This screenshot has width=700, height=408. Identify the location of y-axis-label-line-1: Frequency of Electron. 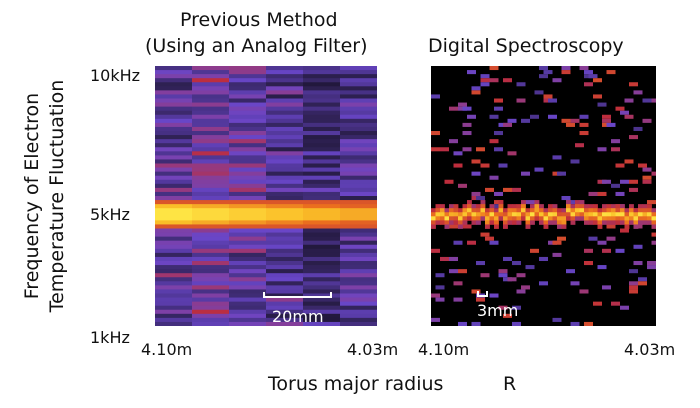
(32, 196).